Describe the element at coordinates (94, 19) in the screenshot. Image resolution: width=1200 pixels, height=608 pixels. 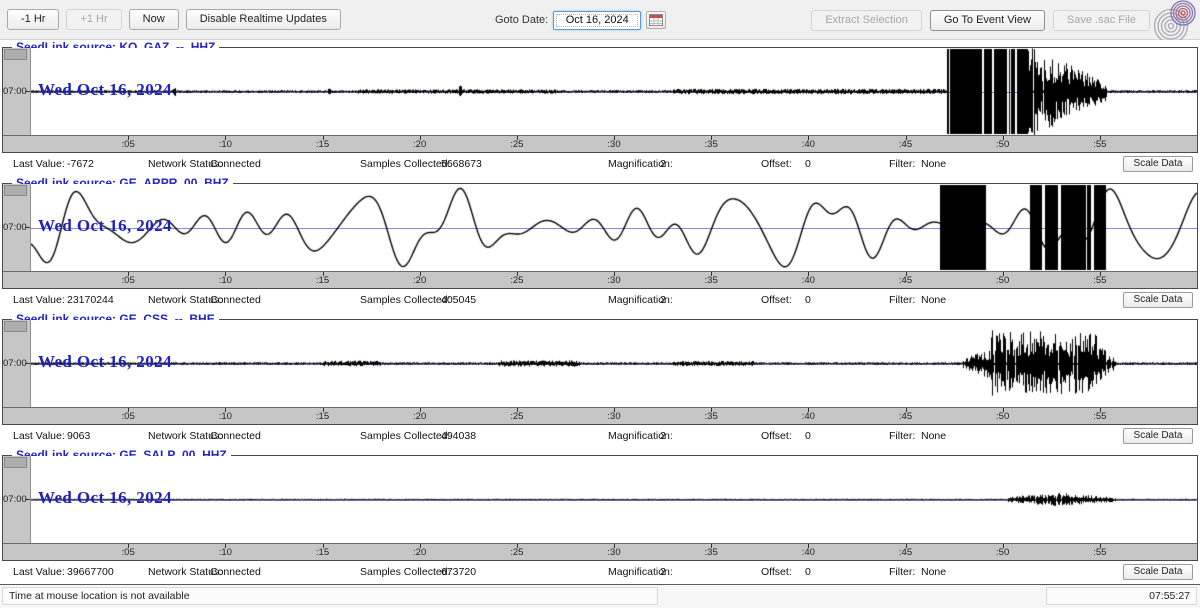
I see `plus-1hr-button: +1 Hr` at that location.